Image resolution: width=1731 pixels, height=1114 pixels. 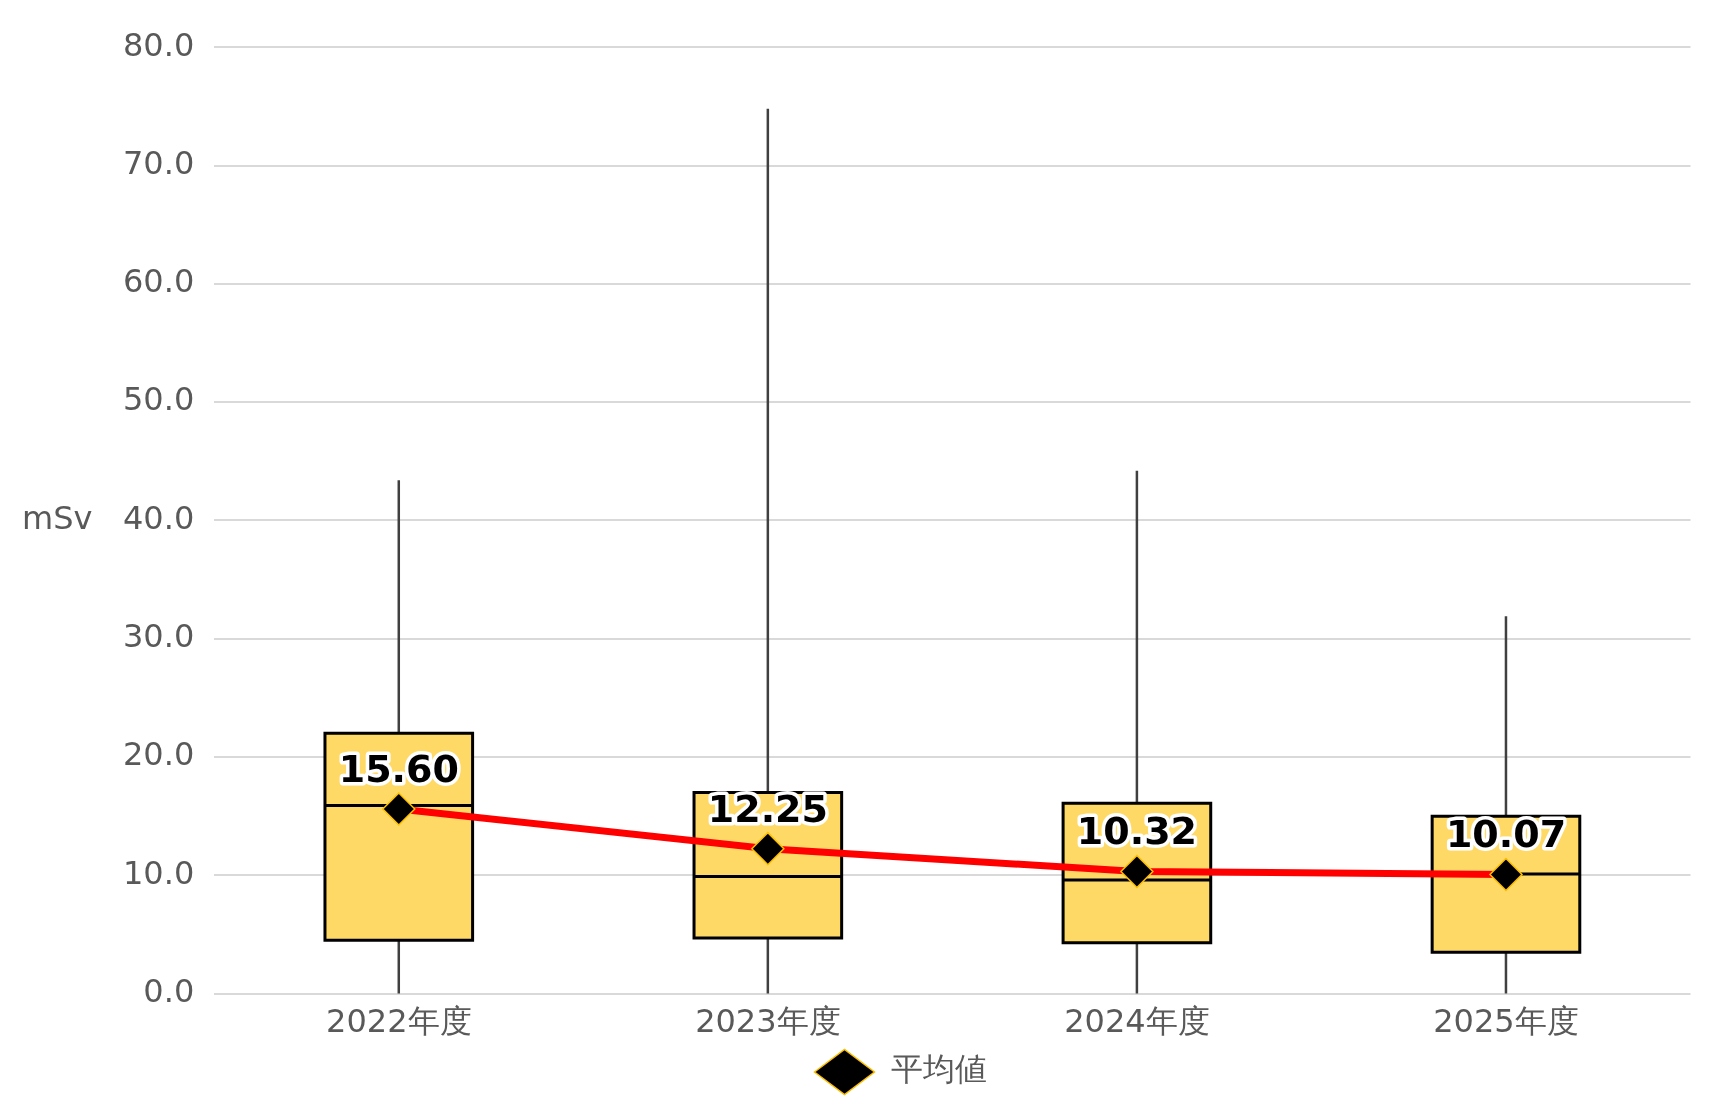 What do you see at coordinates (57, 517) in the screenshot?
I see `y-axis-title: mSv` at bounding box center [57, 517].